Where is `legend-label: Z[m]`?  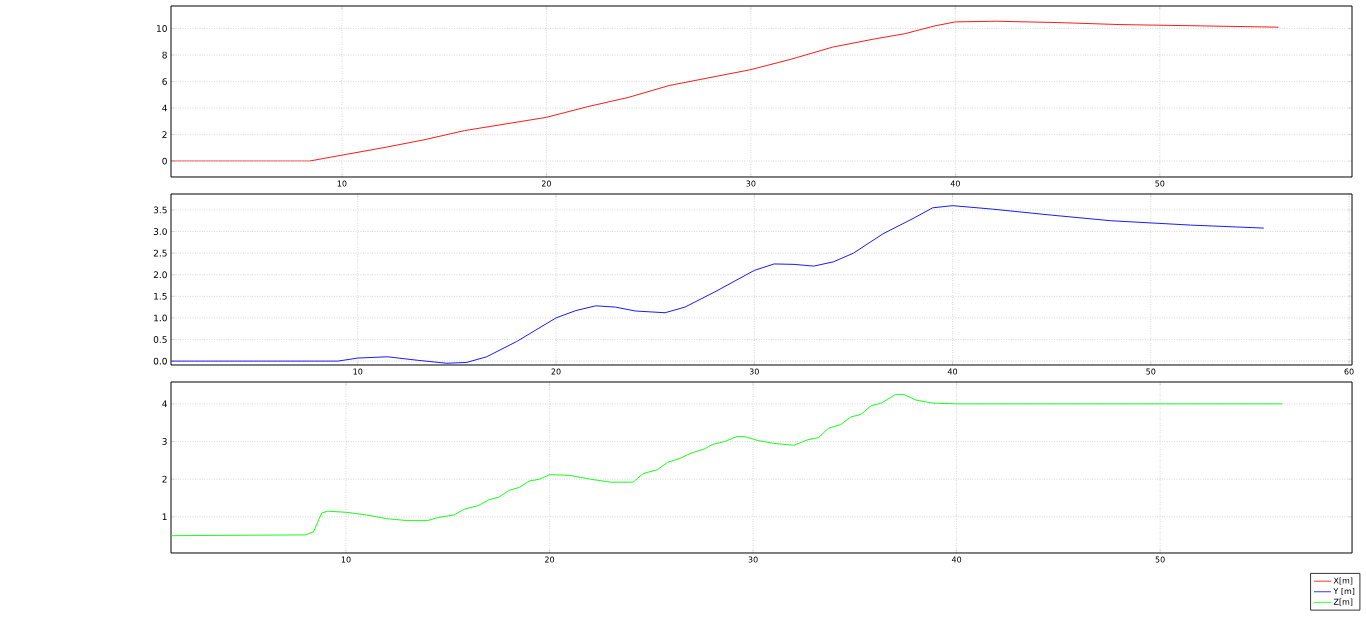 legend-label: Z[m] is located at coordinates (1343, 602).